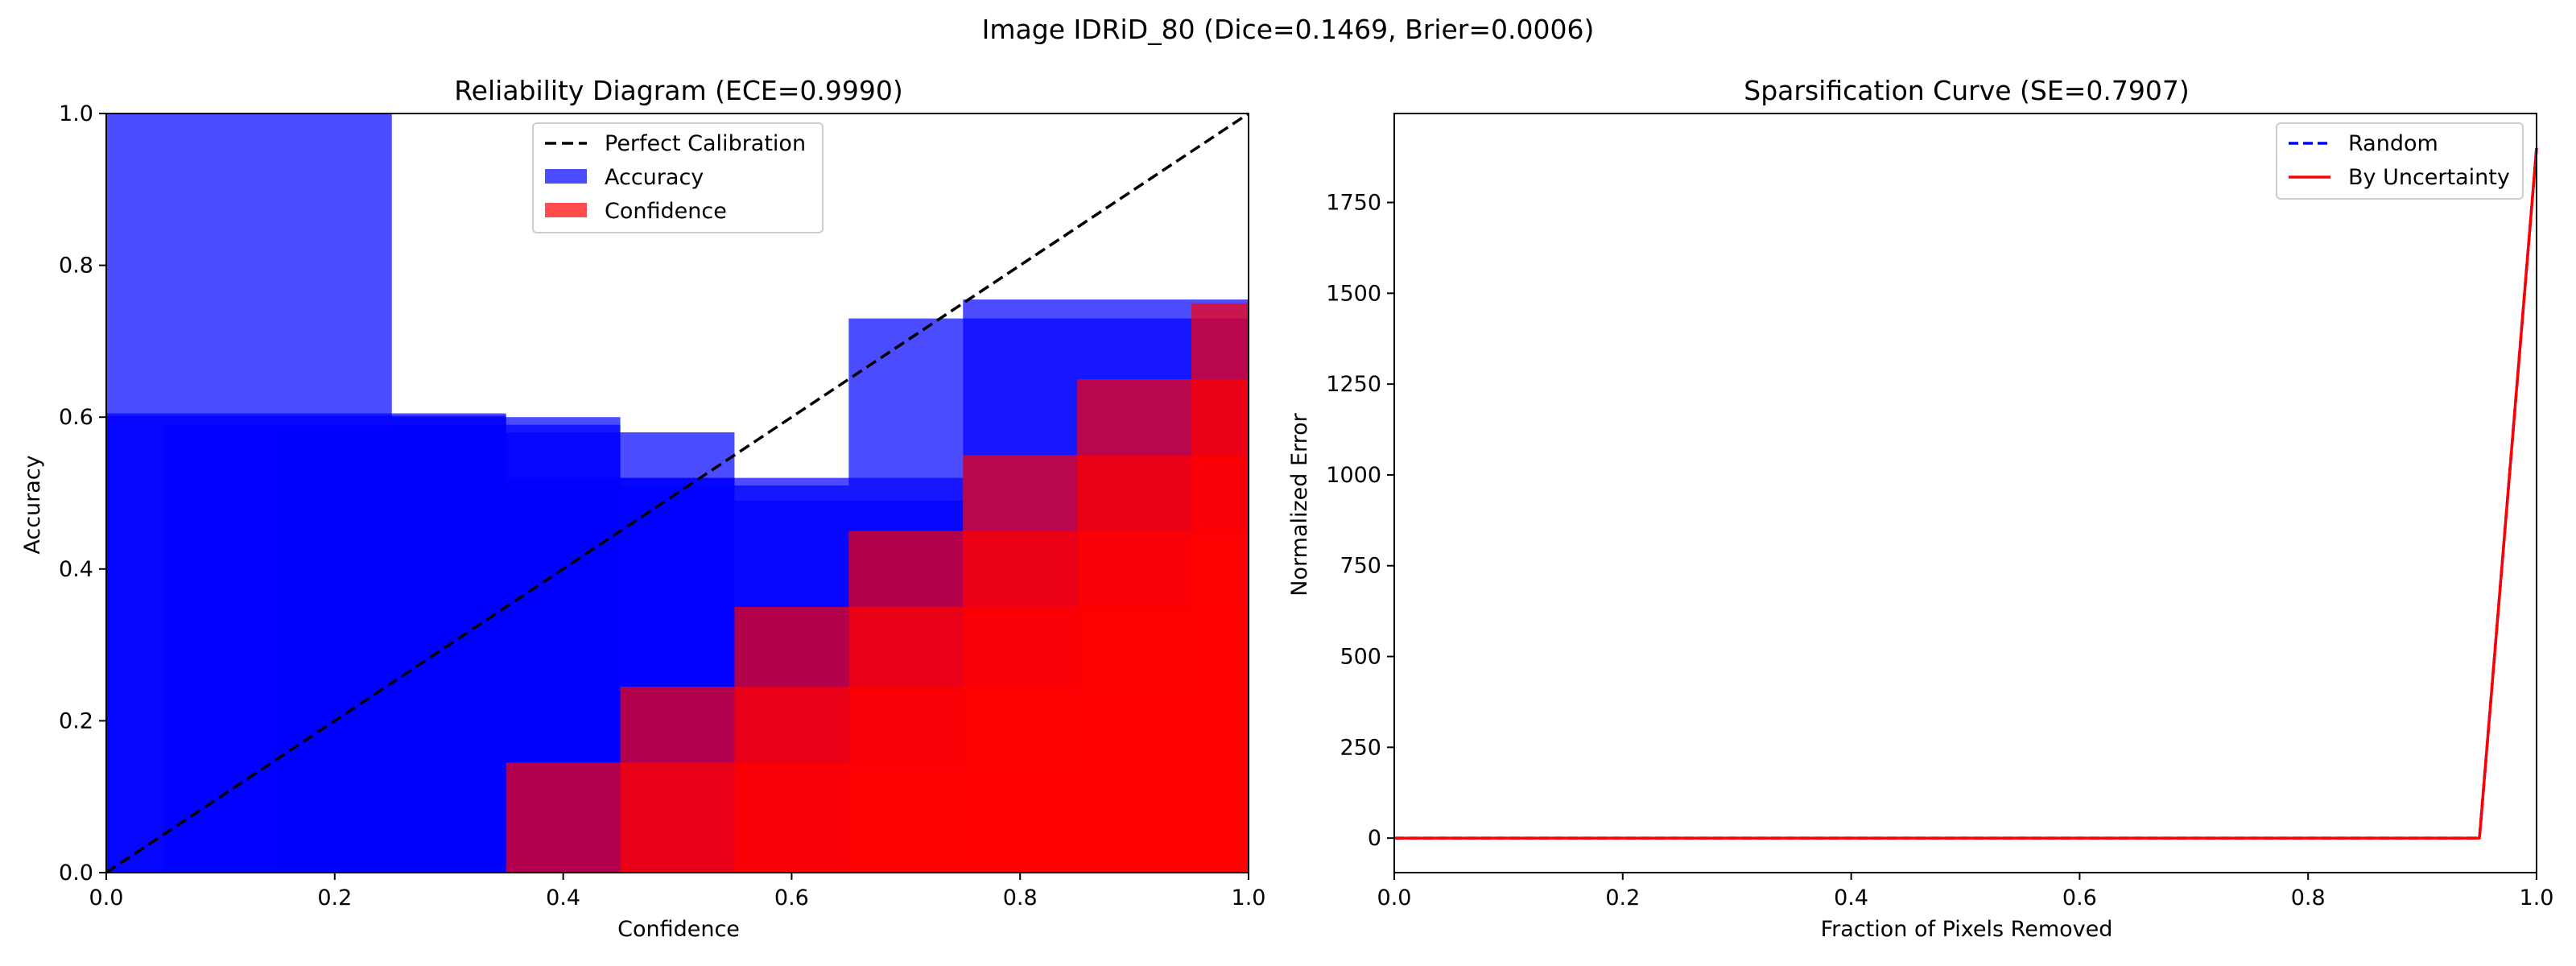 The height and width of the screenshot is (966, 2576). I want to click on reliability-diagram-title: Reliability Diagram (ECE=0.9990), so click(678, 90).